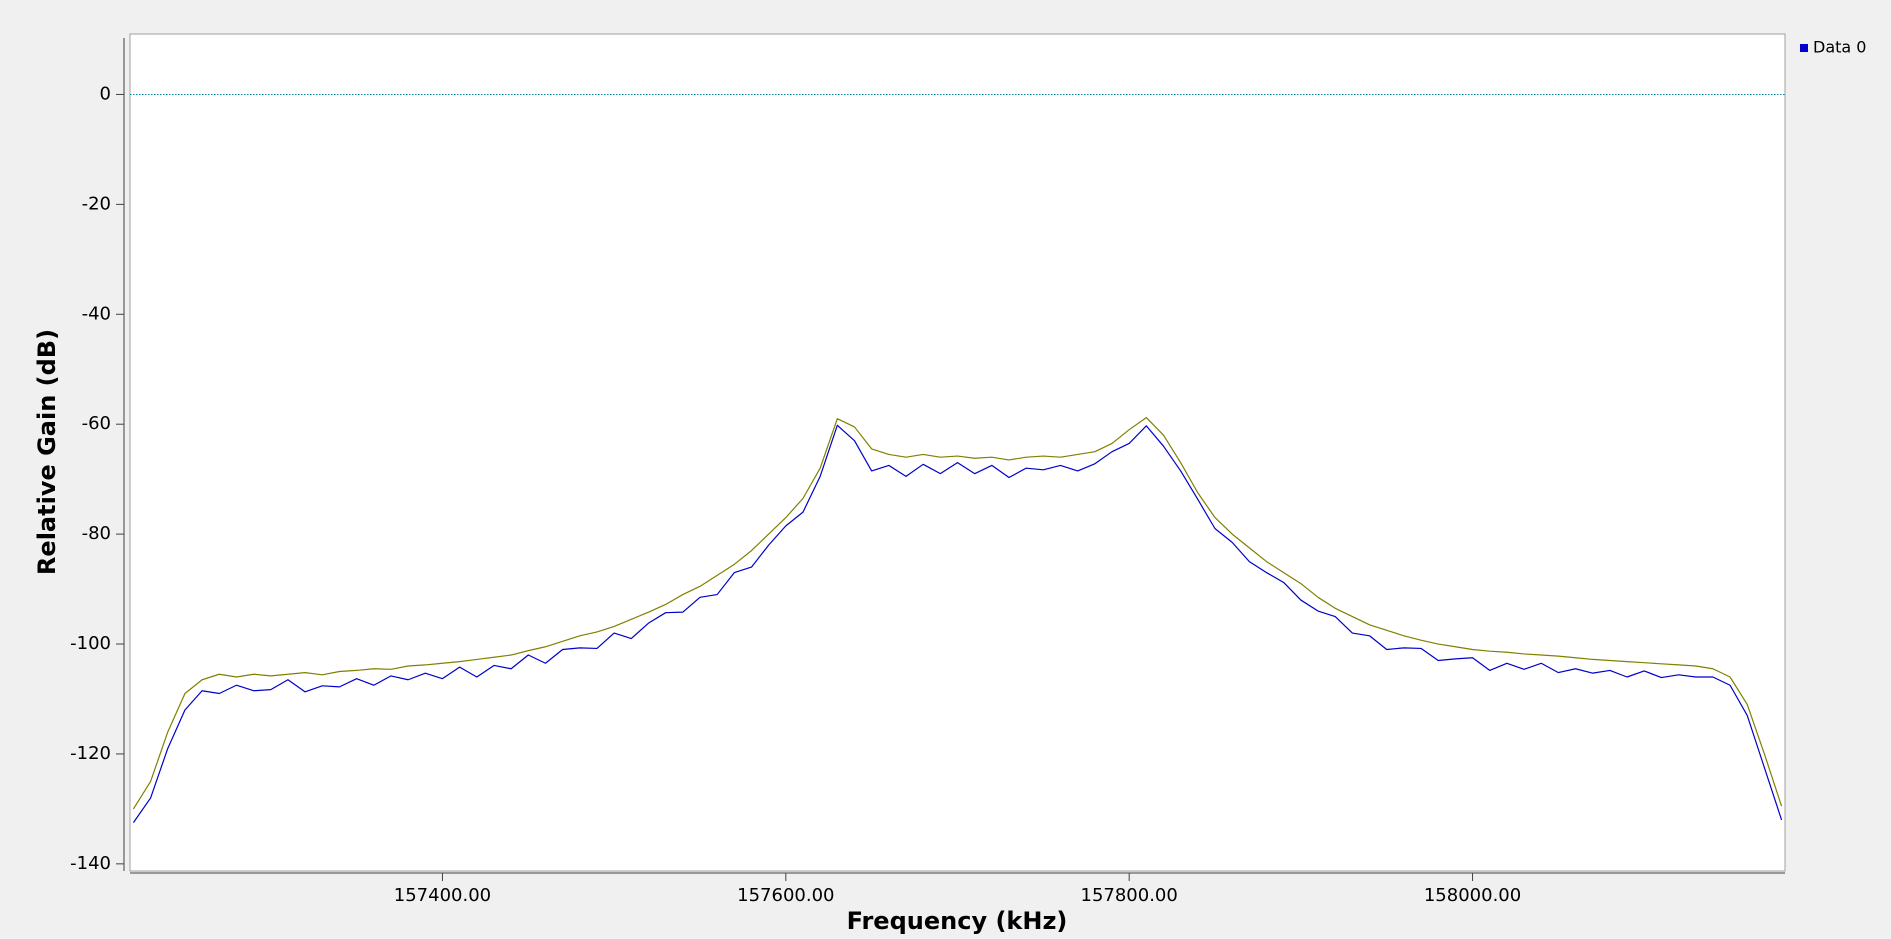  Describe the element at coordinates (96, 313) in the screenshot. I see `y-tick-label: -40` at that location.